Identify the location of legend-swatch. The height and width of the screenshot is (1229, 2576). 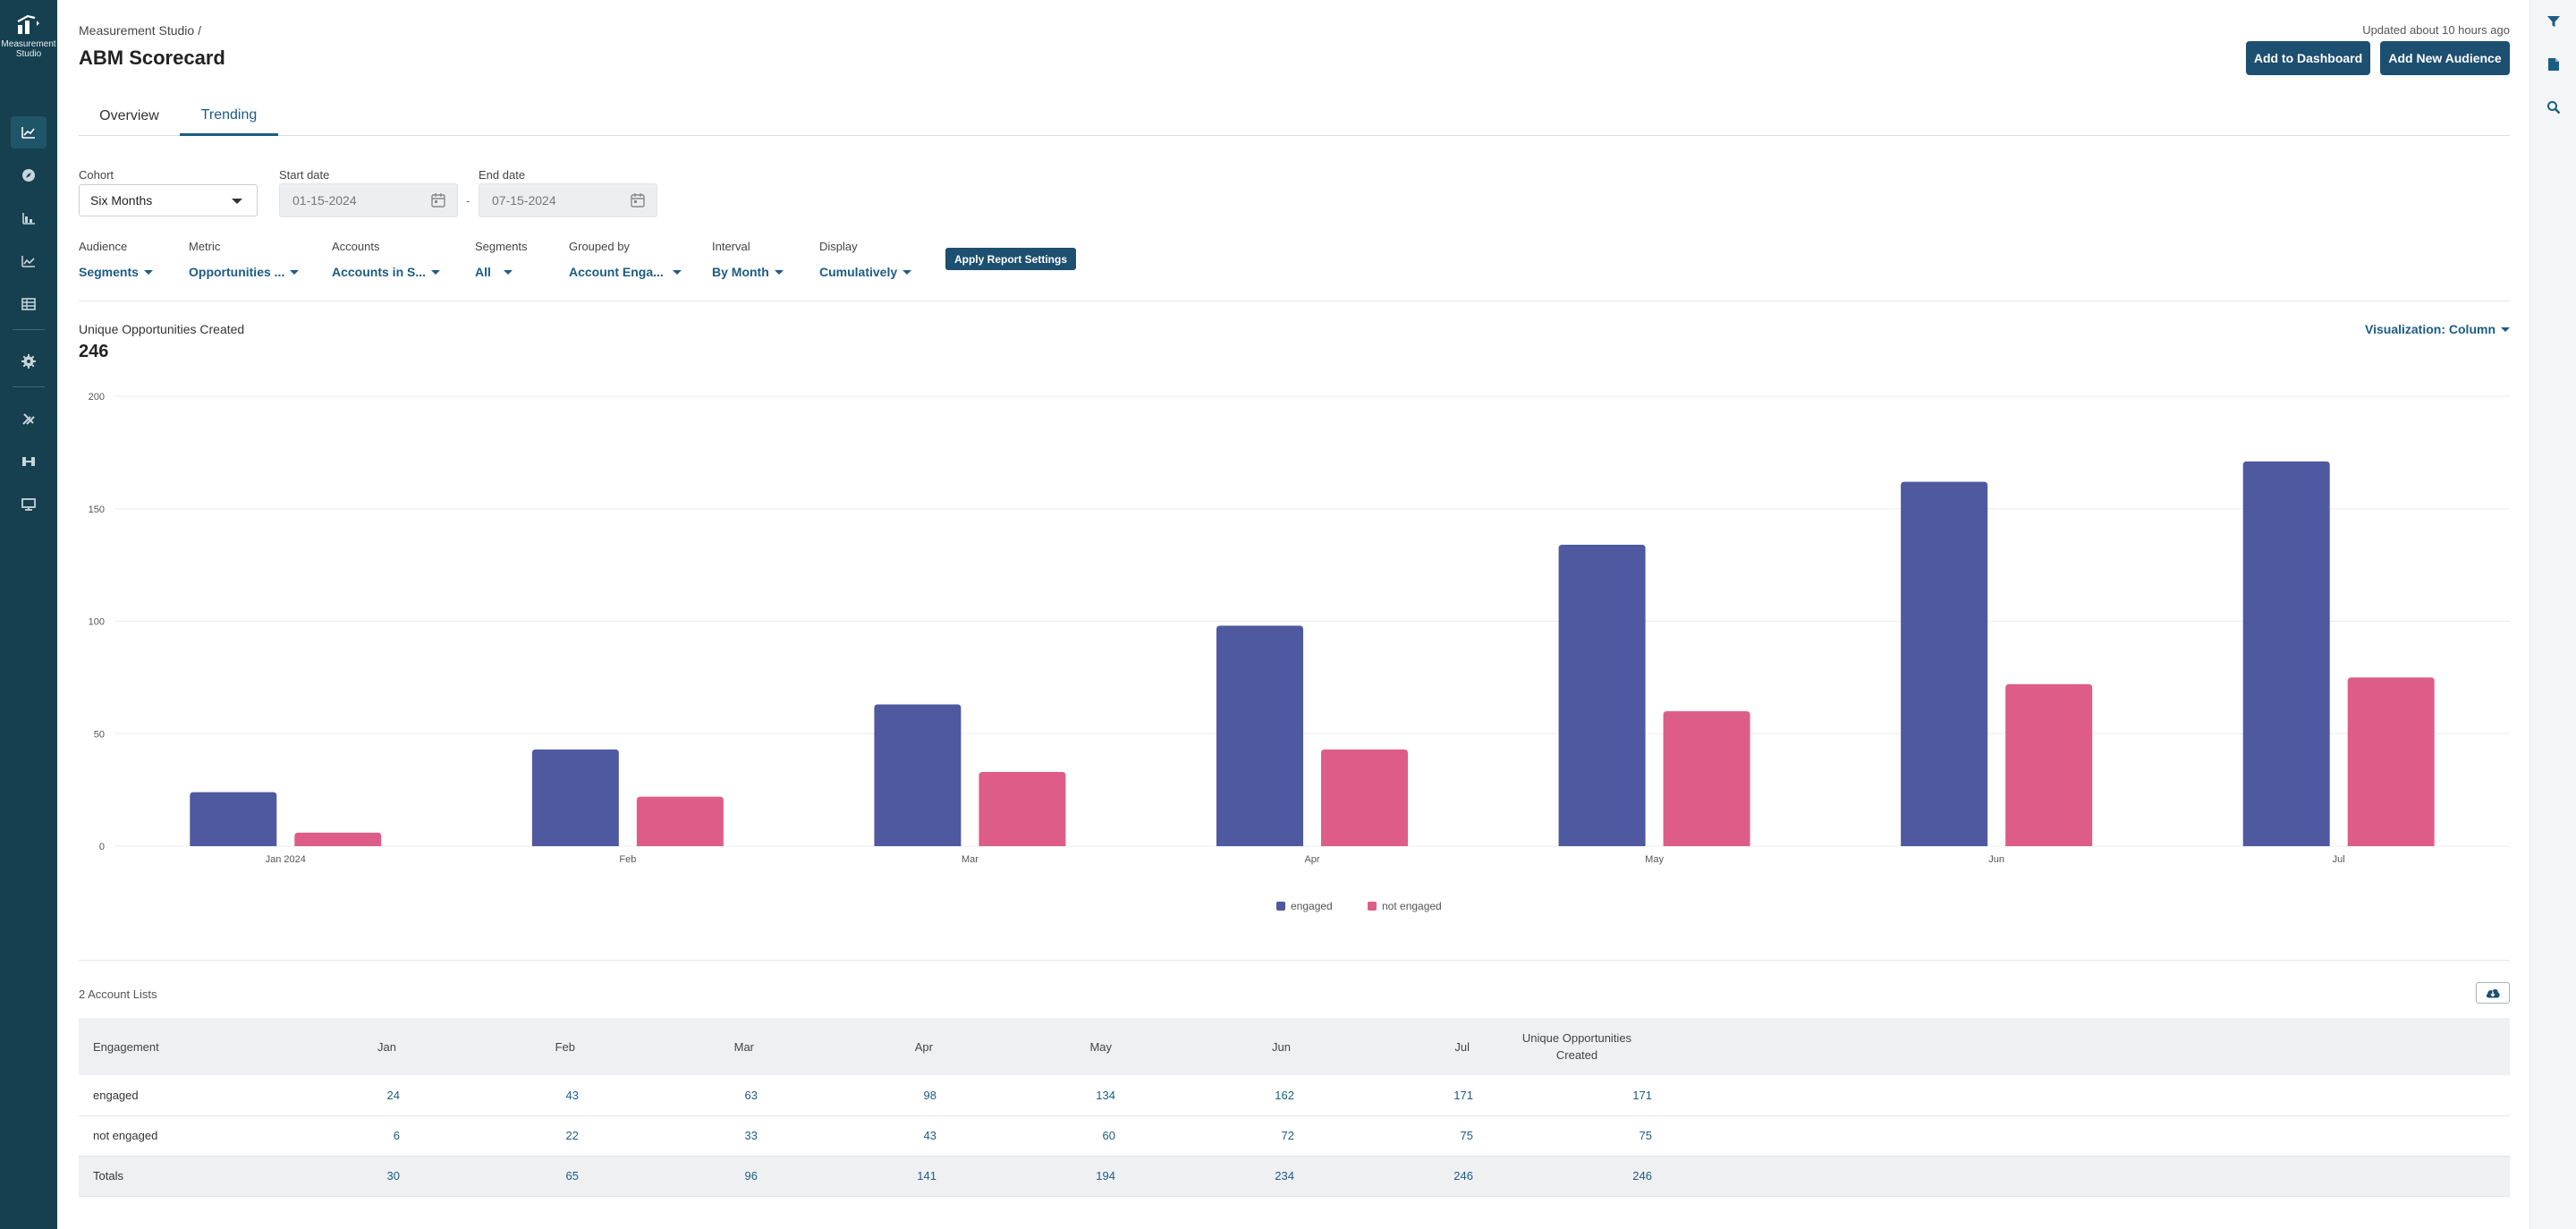
(1280, 906).